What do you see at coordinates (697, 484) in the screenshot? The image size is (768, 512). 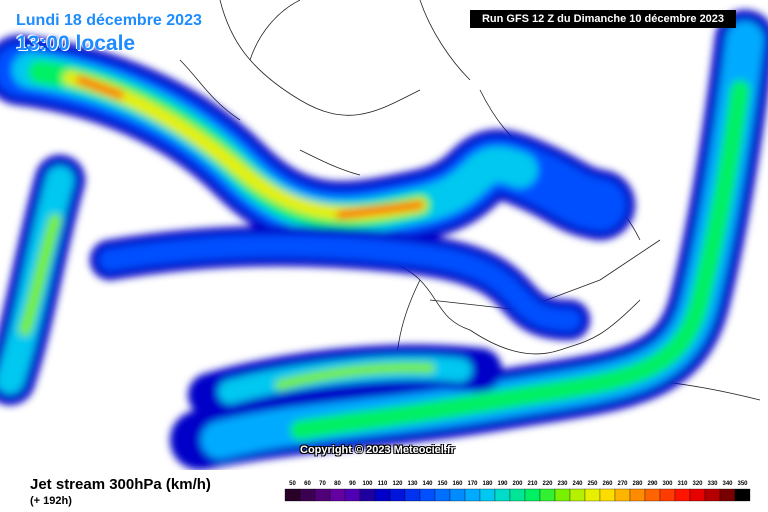 I see `scale-label: 320` at bounding box center [697, 484].